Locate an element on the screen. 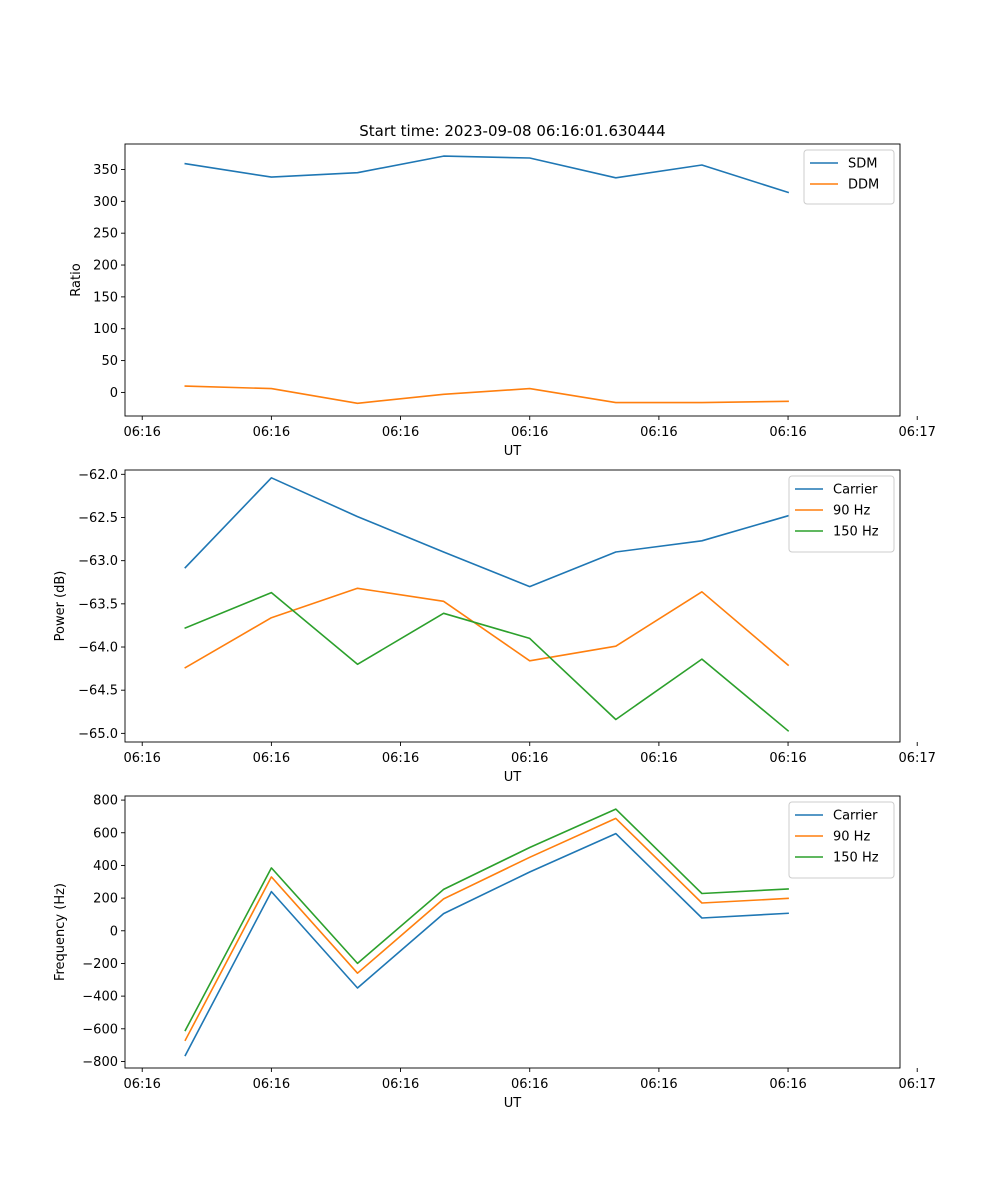 The image size is (1000, 1200). y-tick-label: 300 is located at coordinates (105, 202).